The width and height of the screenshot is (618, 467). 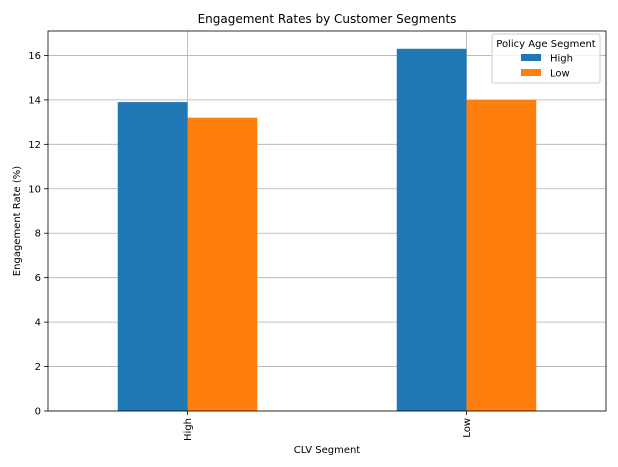 I want to click on legend-swatch-low, so click(x=531, y=72).